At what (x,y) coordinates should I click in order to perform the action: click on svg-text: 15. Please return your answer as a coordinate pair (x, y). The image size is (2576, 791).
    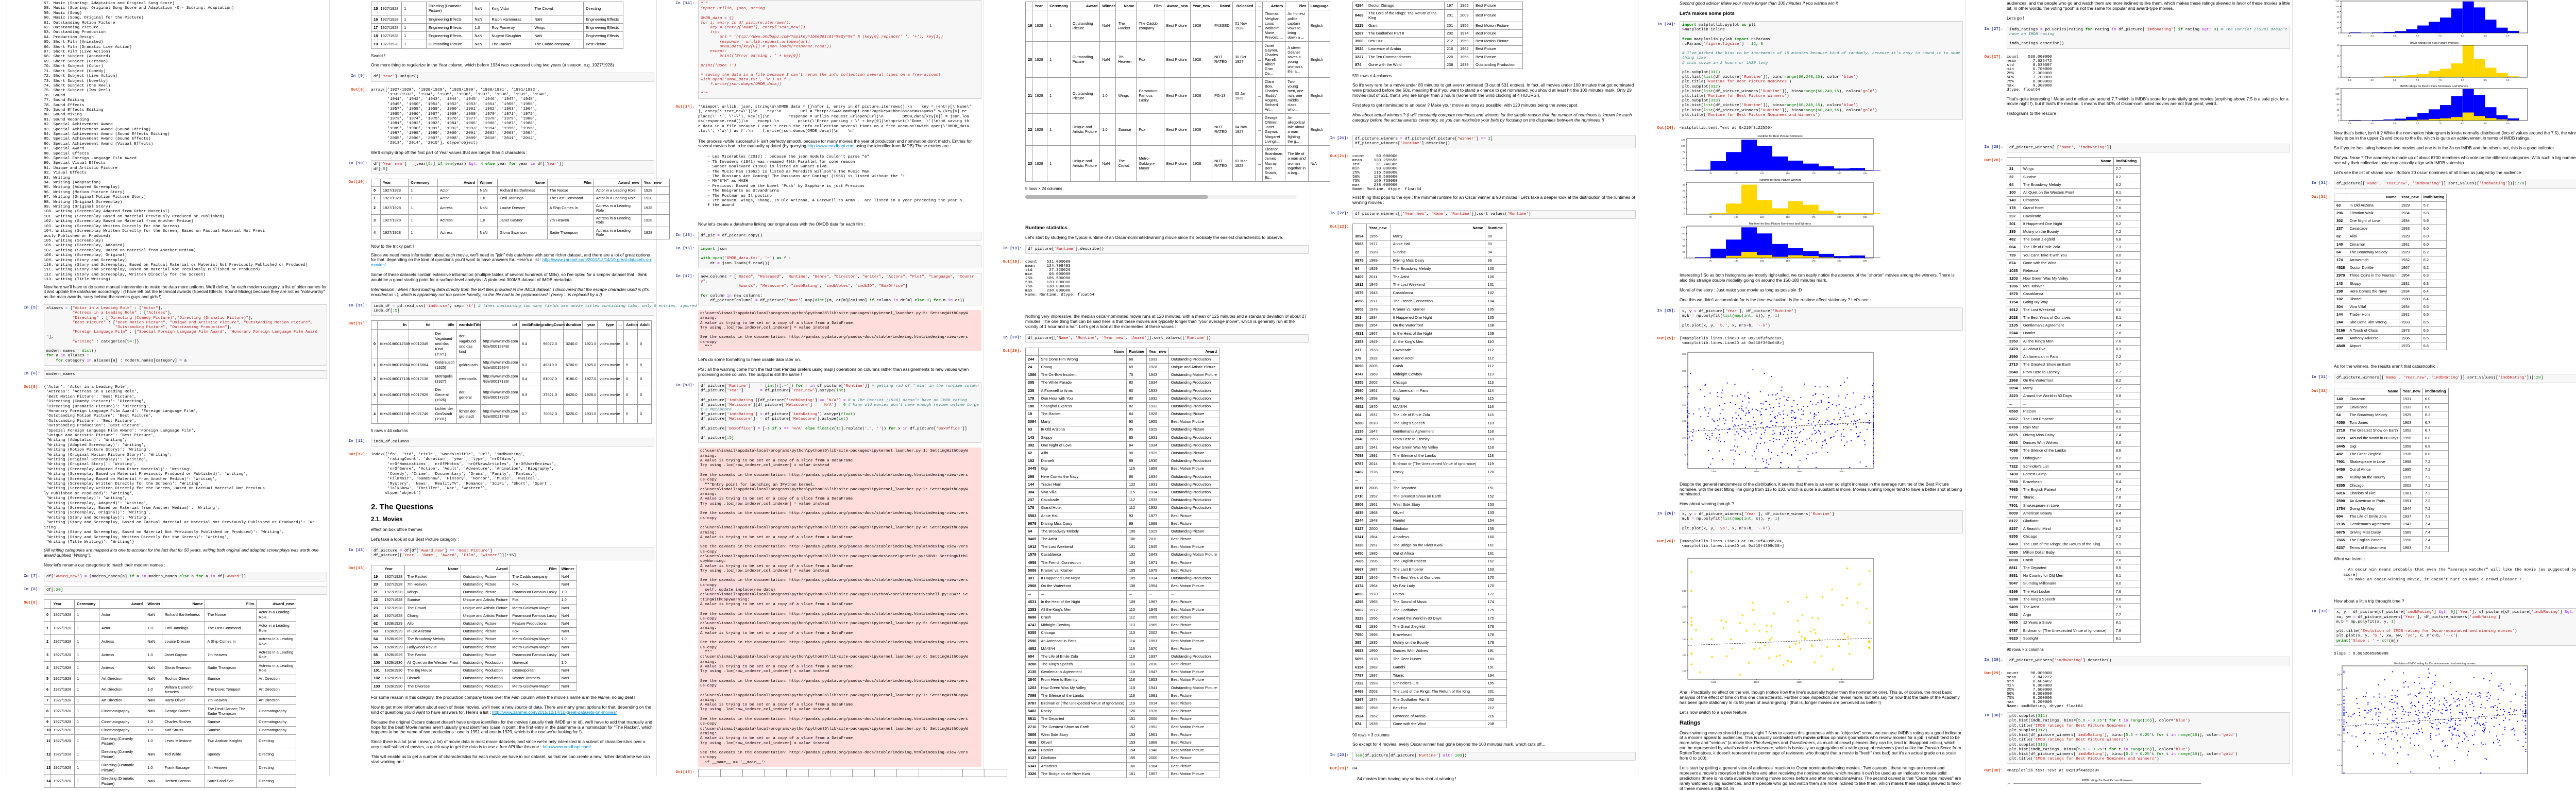
    Looking at the image, I should click on (1683, 197).